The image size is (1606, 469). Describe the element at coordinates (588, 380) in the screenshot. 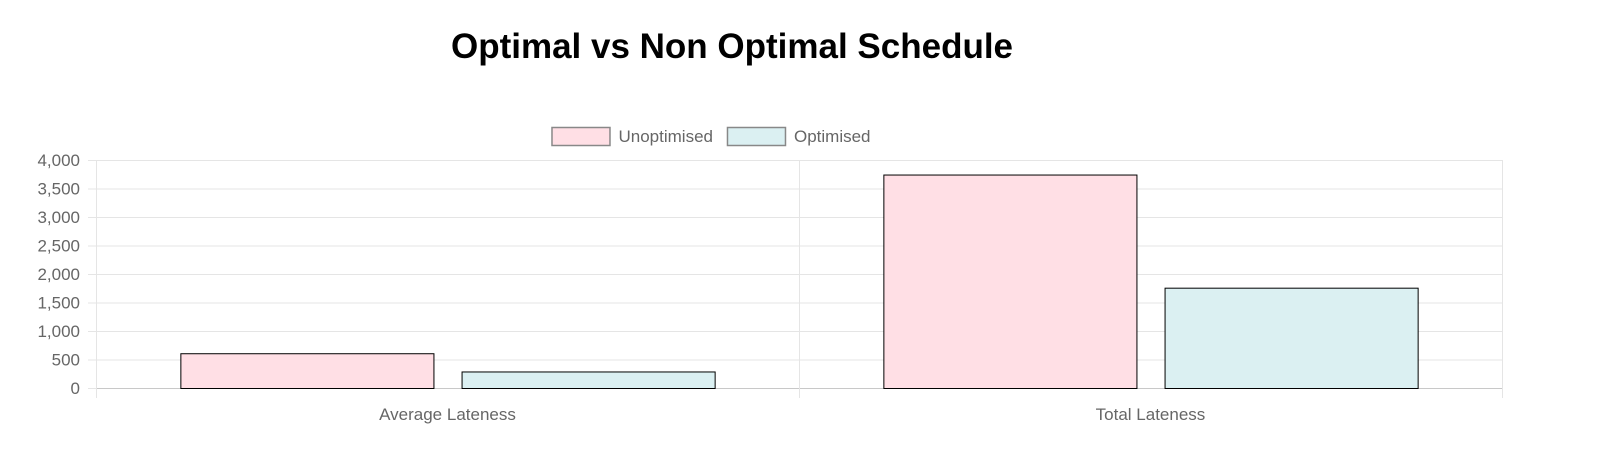

I see `bar-optimised-average-lateness` at that location.